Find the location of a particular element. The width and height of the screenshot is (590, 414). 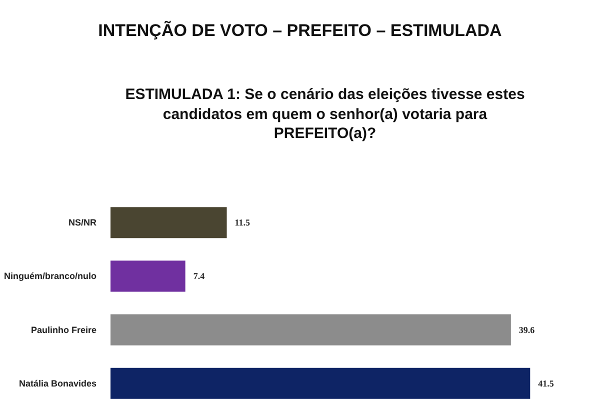

data-label: 39.6 is located at coordinates (527, 329).